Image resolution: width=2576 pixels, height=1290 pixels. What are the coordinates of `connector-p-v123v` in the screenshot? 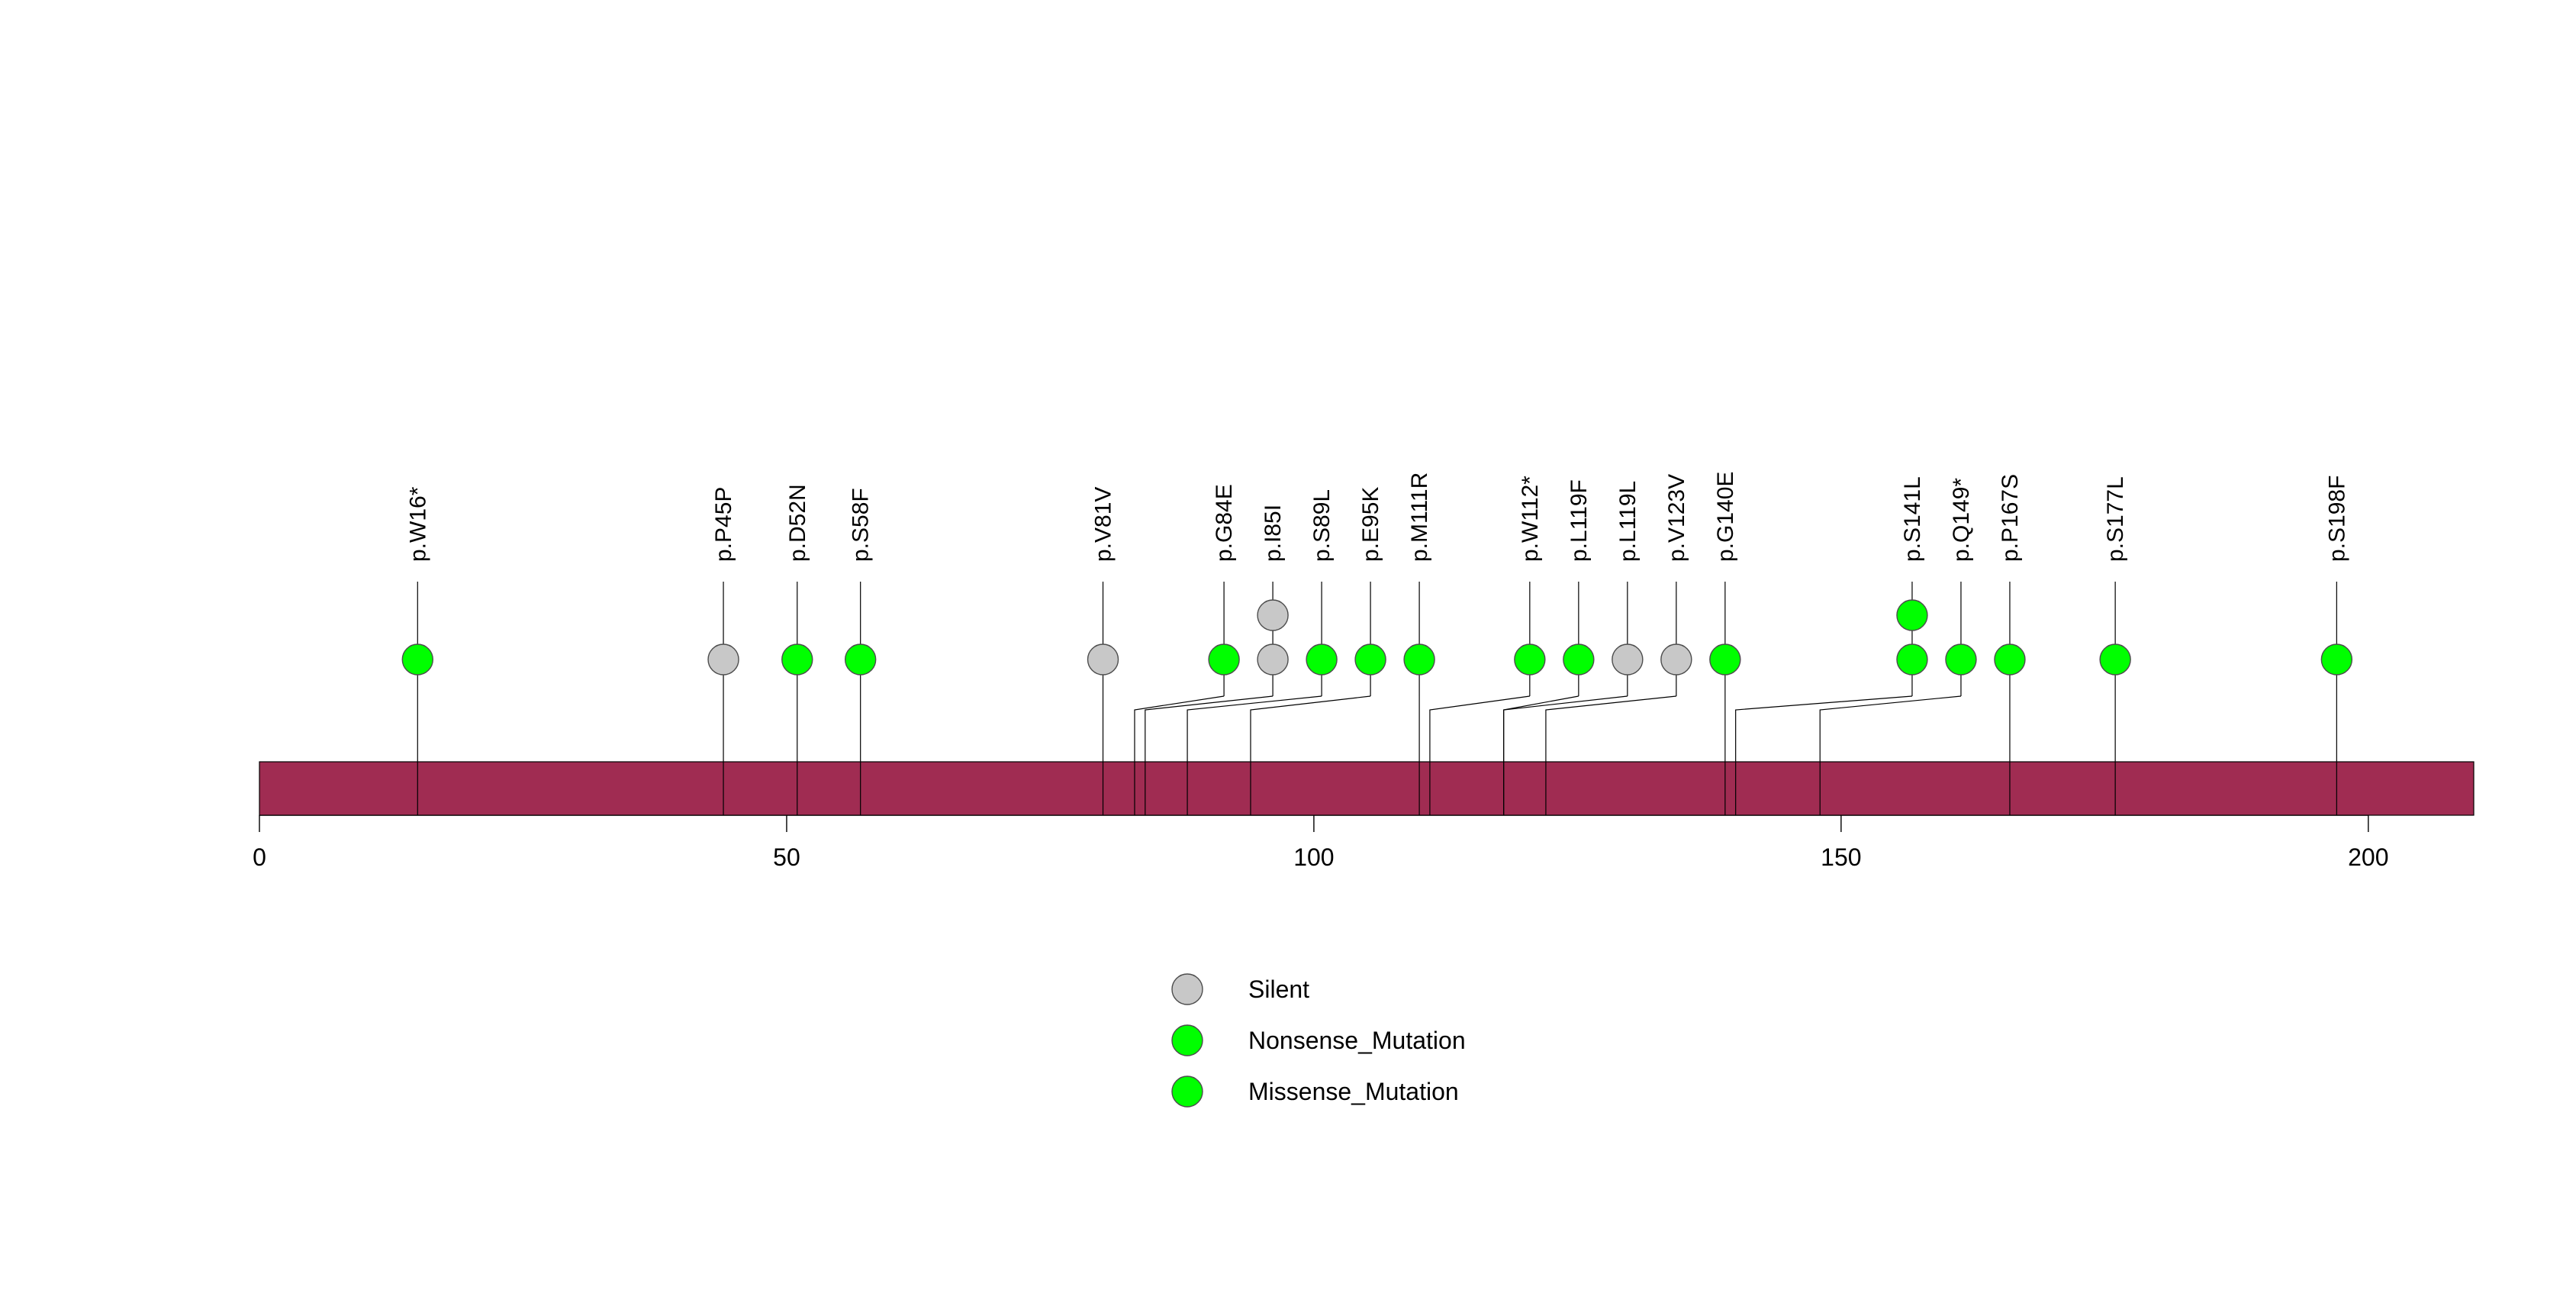 It's located at (1610, 728).